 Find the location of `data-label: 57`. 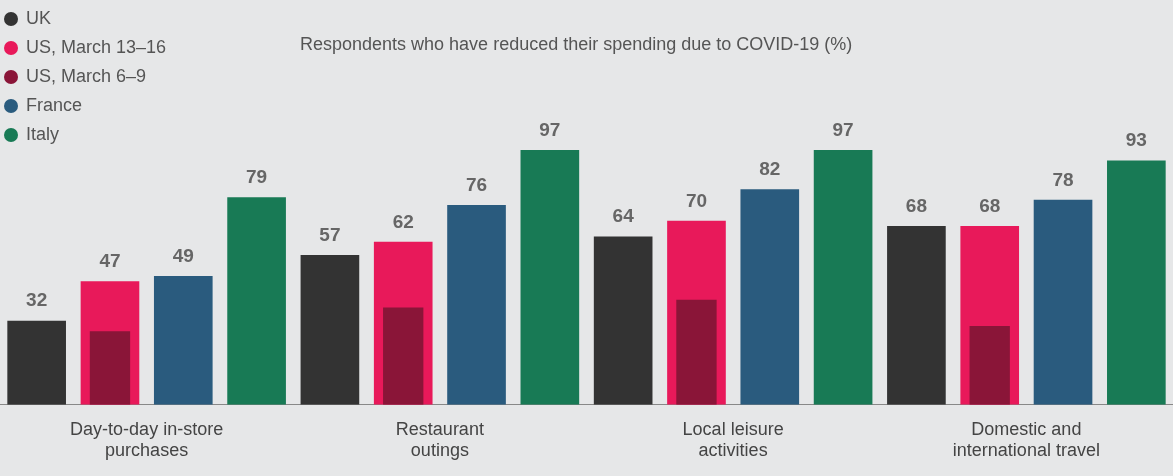

data-label: 57 is located at coordinates (330, 234).